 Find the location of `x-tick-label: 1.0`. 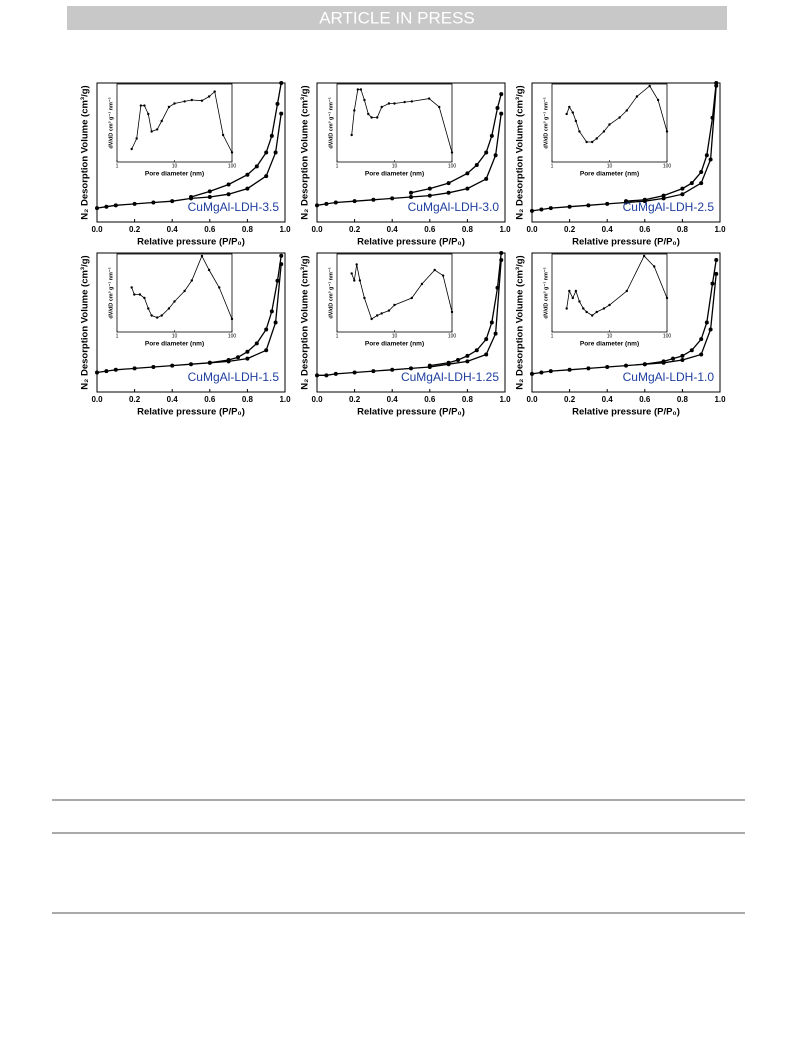

x-tick-label: 1.0 is located at coordinates (505, 399).